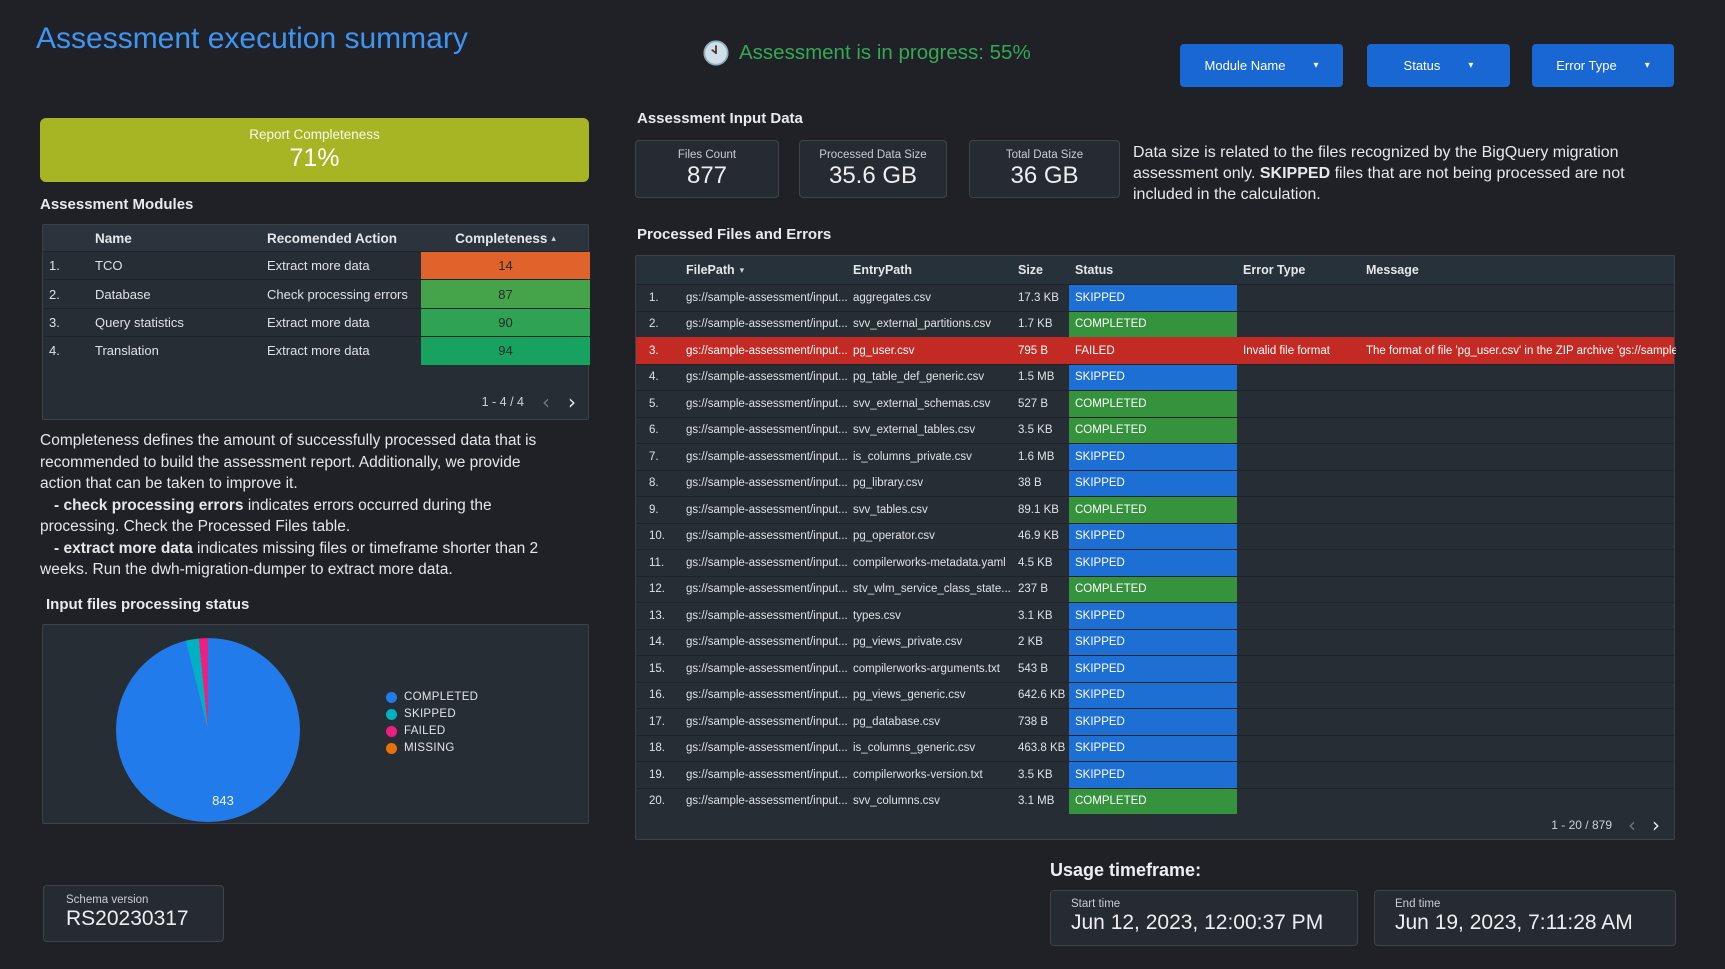 Image resolution: width=1725 pixels, height=969 pixels. I want to click on entrypath-cell: pg_operator.csv, so click(894, 536).